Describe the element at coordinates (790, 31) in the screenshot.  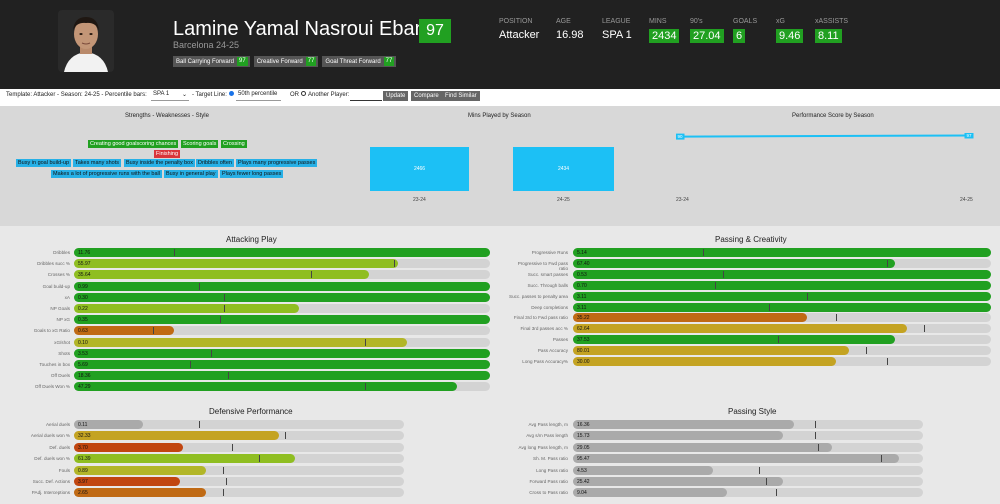
I see `stat-xg: xG 9.46` at that location.